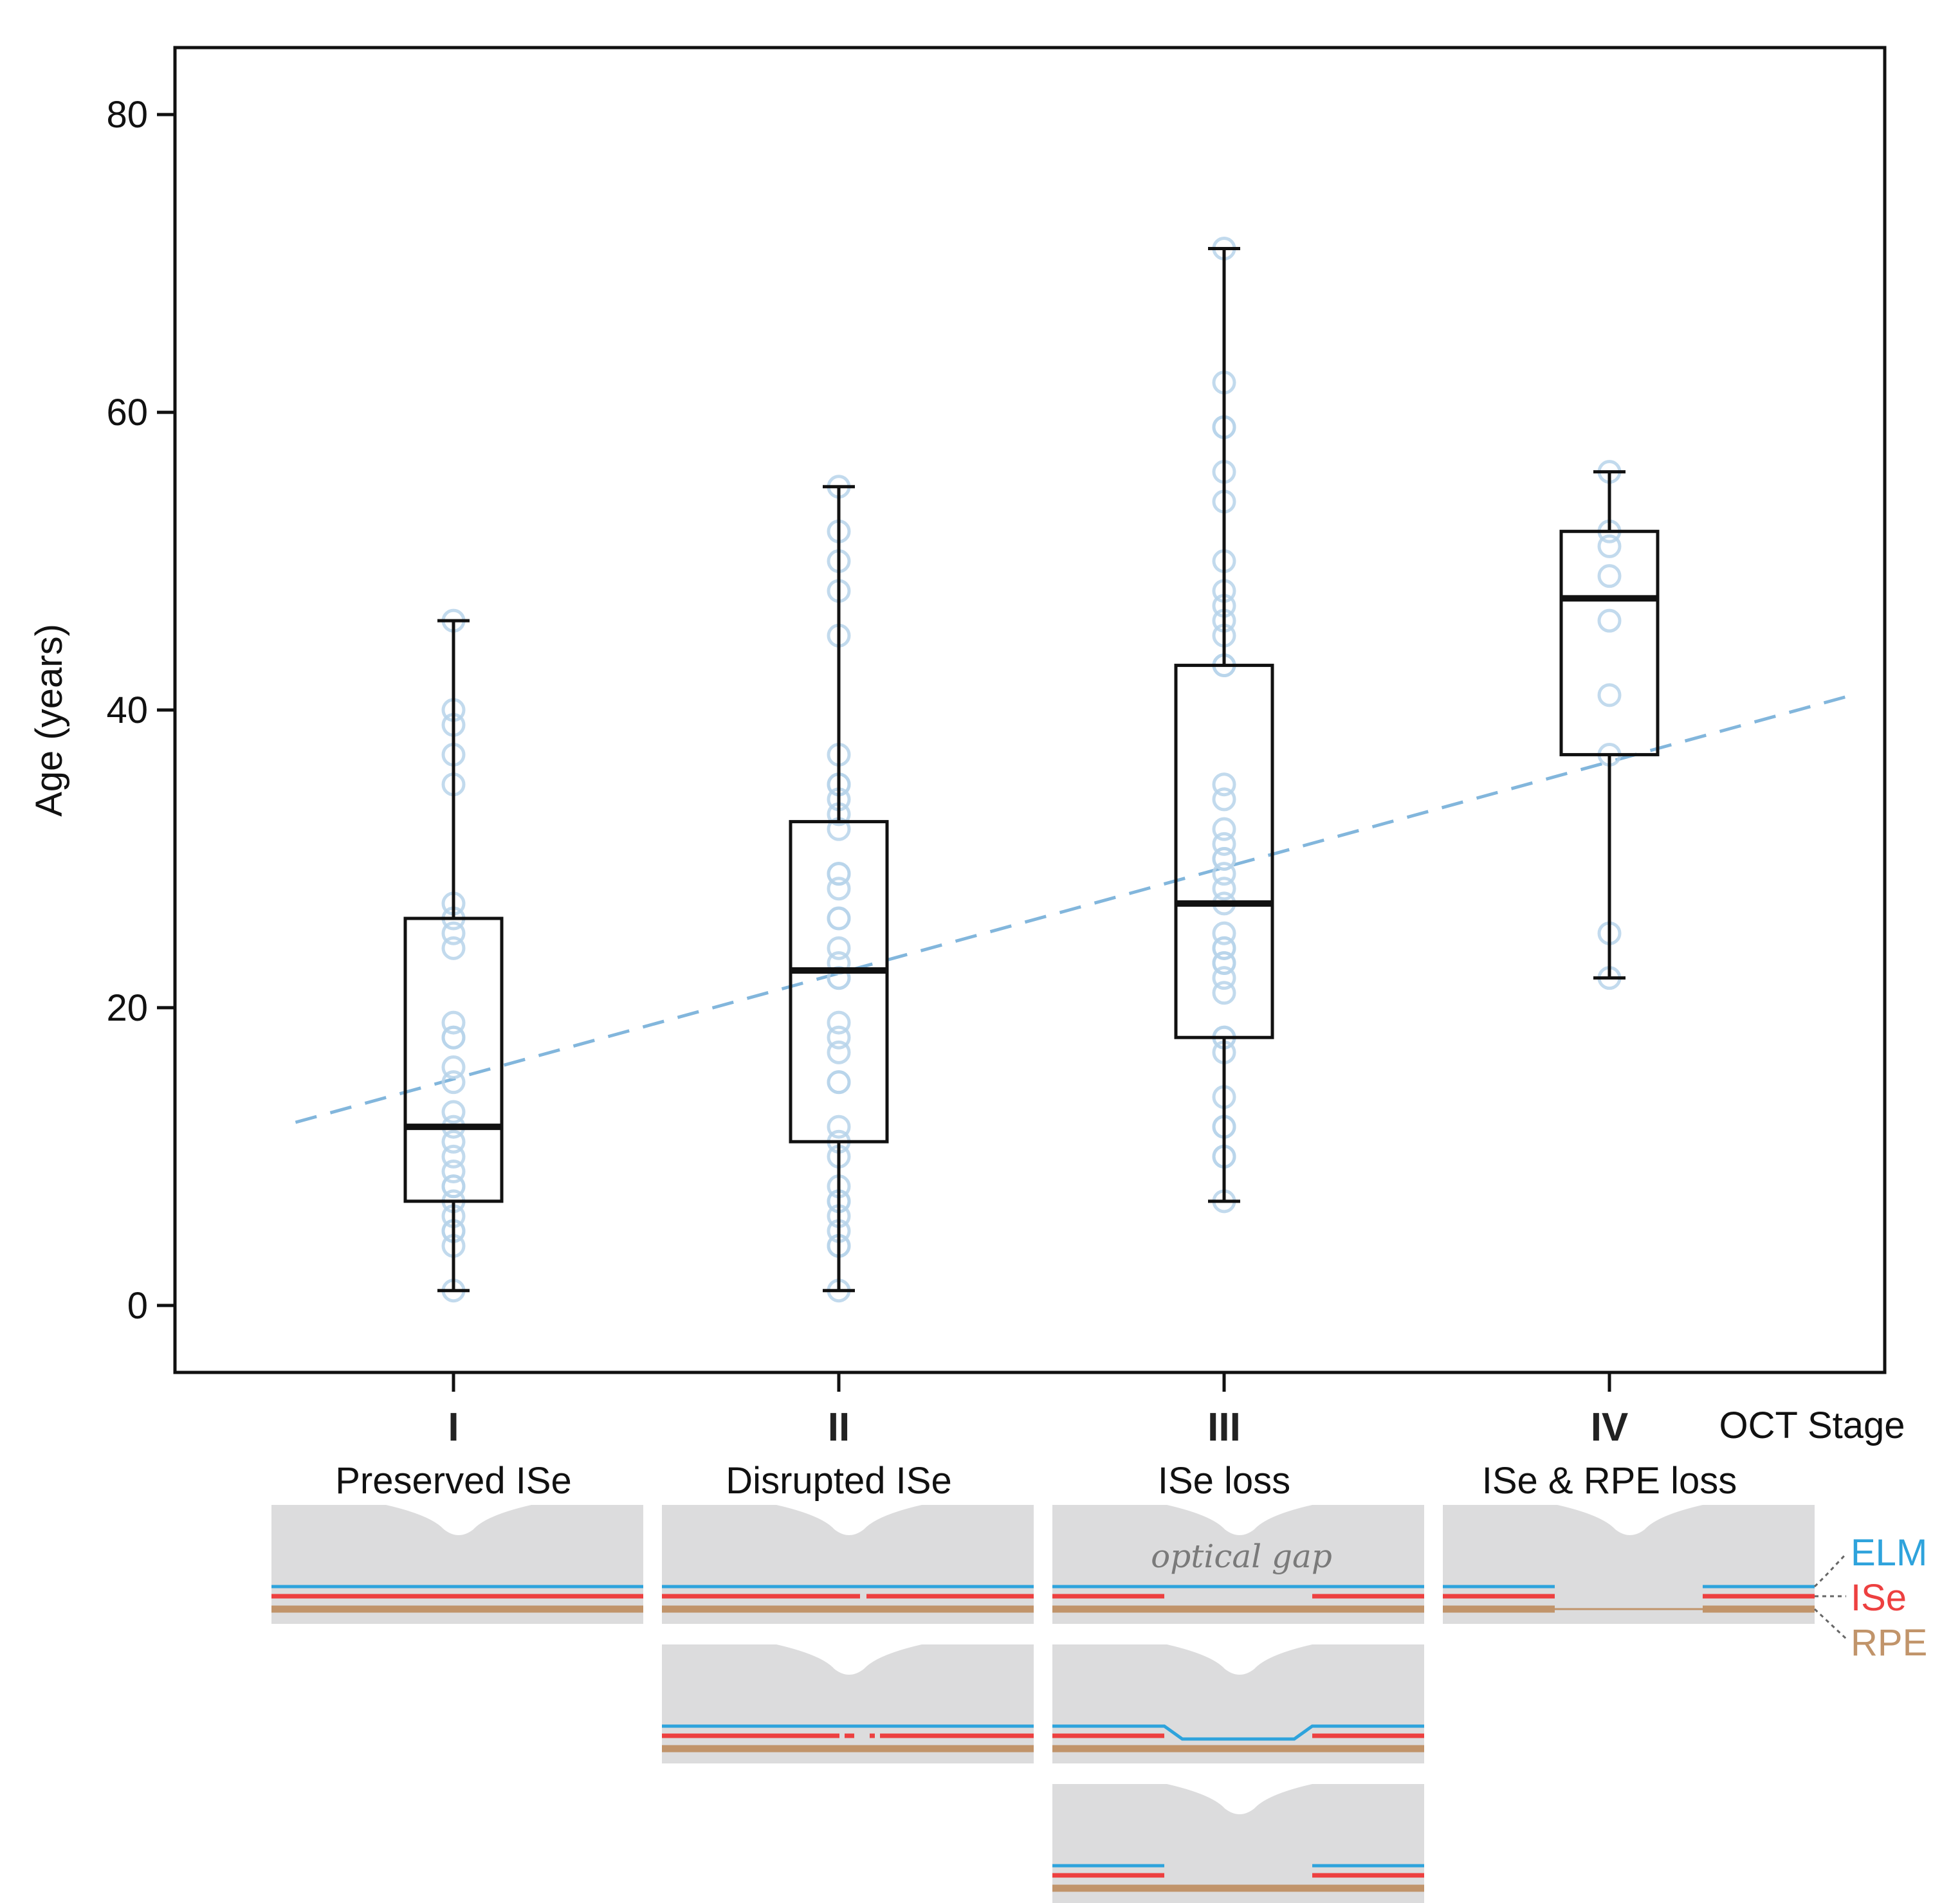  What do you see at coordinates (839, 1427) in the screenshot?
I see `stage-label-ii: II` at bounding box center [839, 1427].